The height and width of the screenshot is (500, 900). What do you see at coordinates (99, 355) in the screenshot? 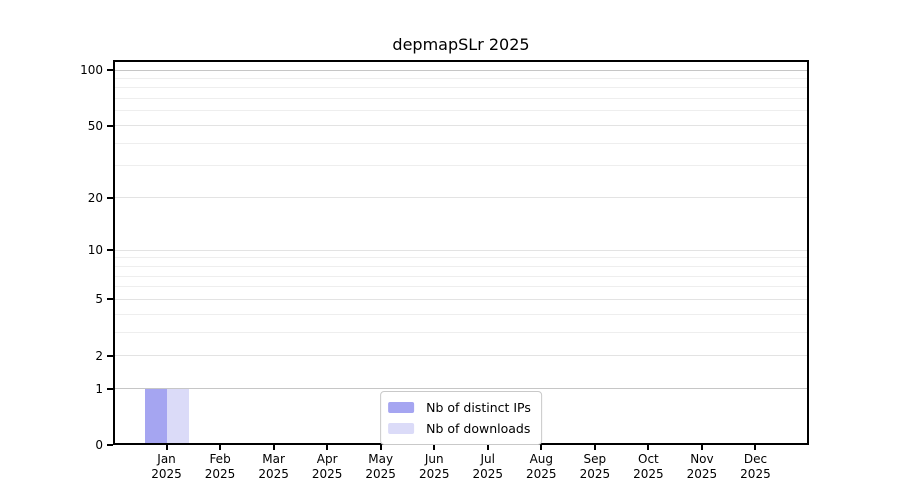
I see `y-tick-label-2: 2` at bounding box center [99, 355].